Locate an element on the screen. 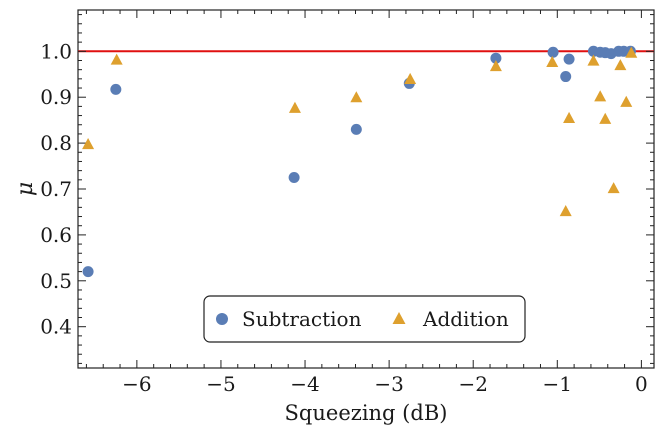 The width and height of the screenshot is (669, 431). x-tick-label: −1 is located at coordinates (557, 384).